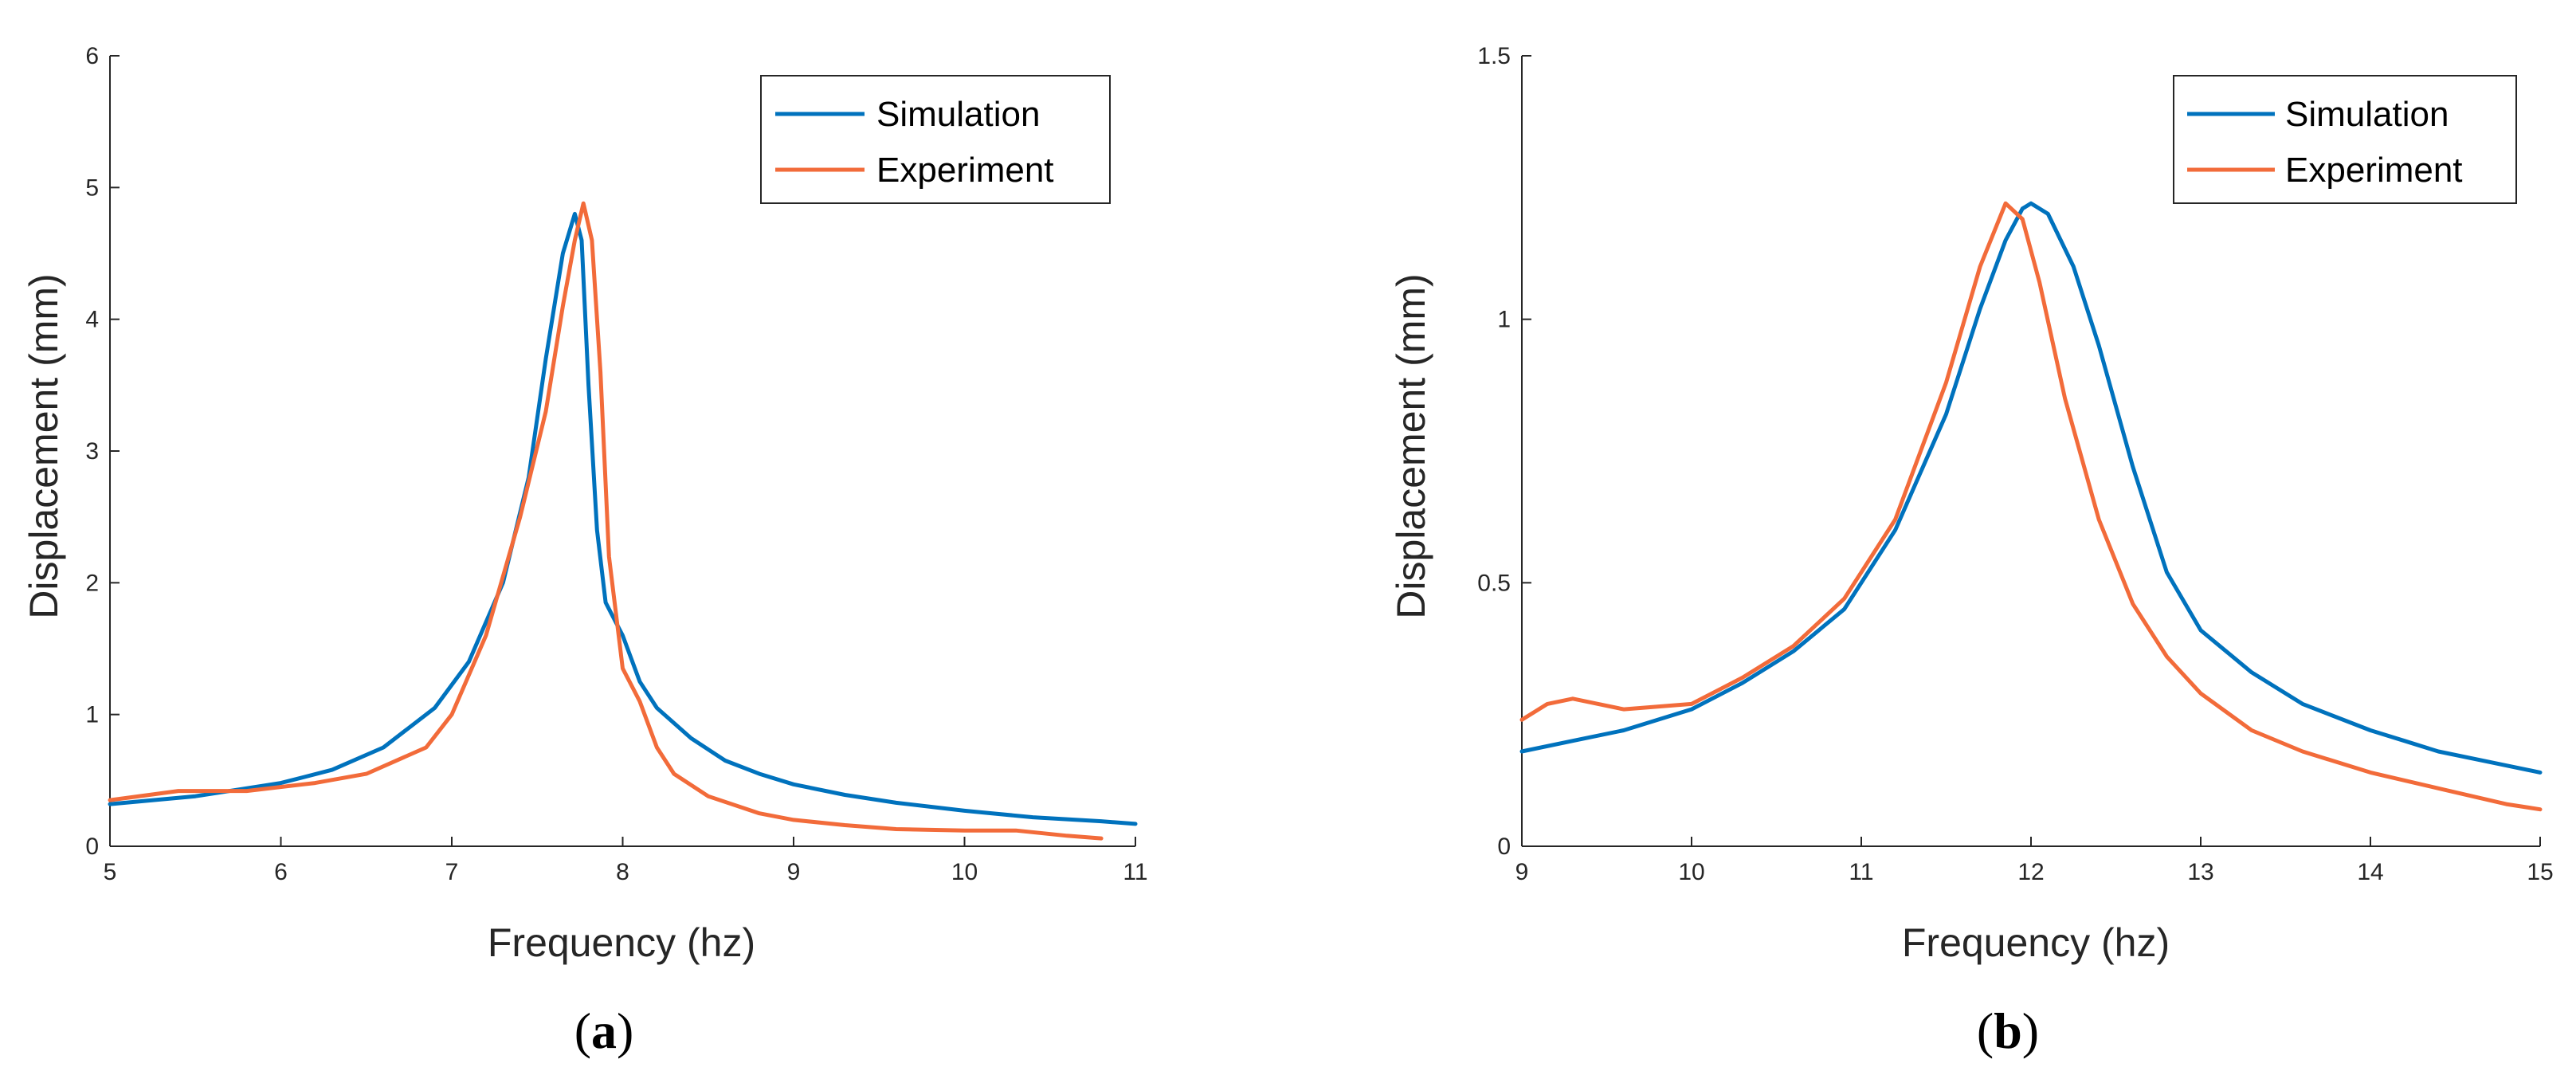  Describe the element at coordinates (92, 583) in the screenshot. I see `y-tick-label: 2` at that location.